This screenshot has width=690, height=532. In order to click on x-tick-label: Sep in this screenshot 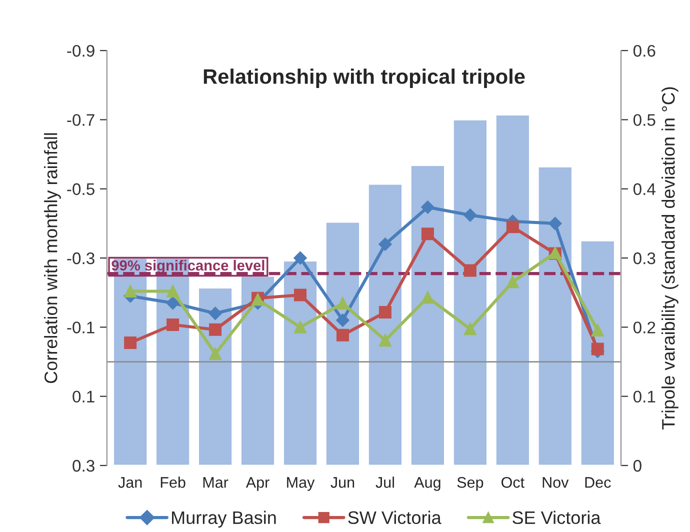, I will do `click(470, 484)`.